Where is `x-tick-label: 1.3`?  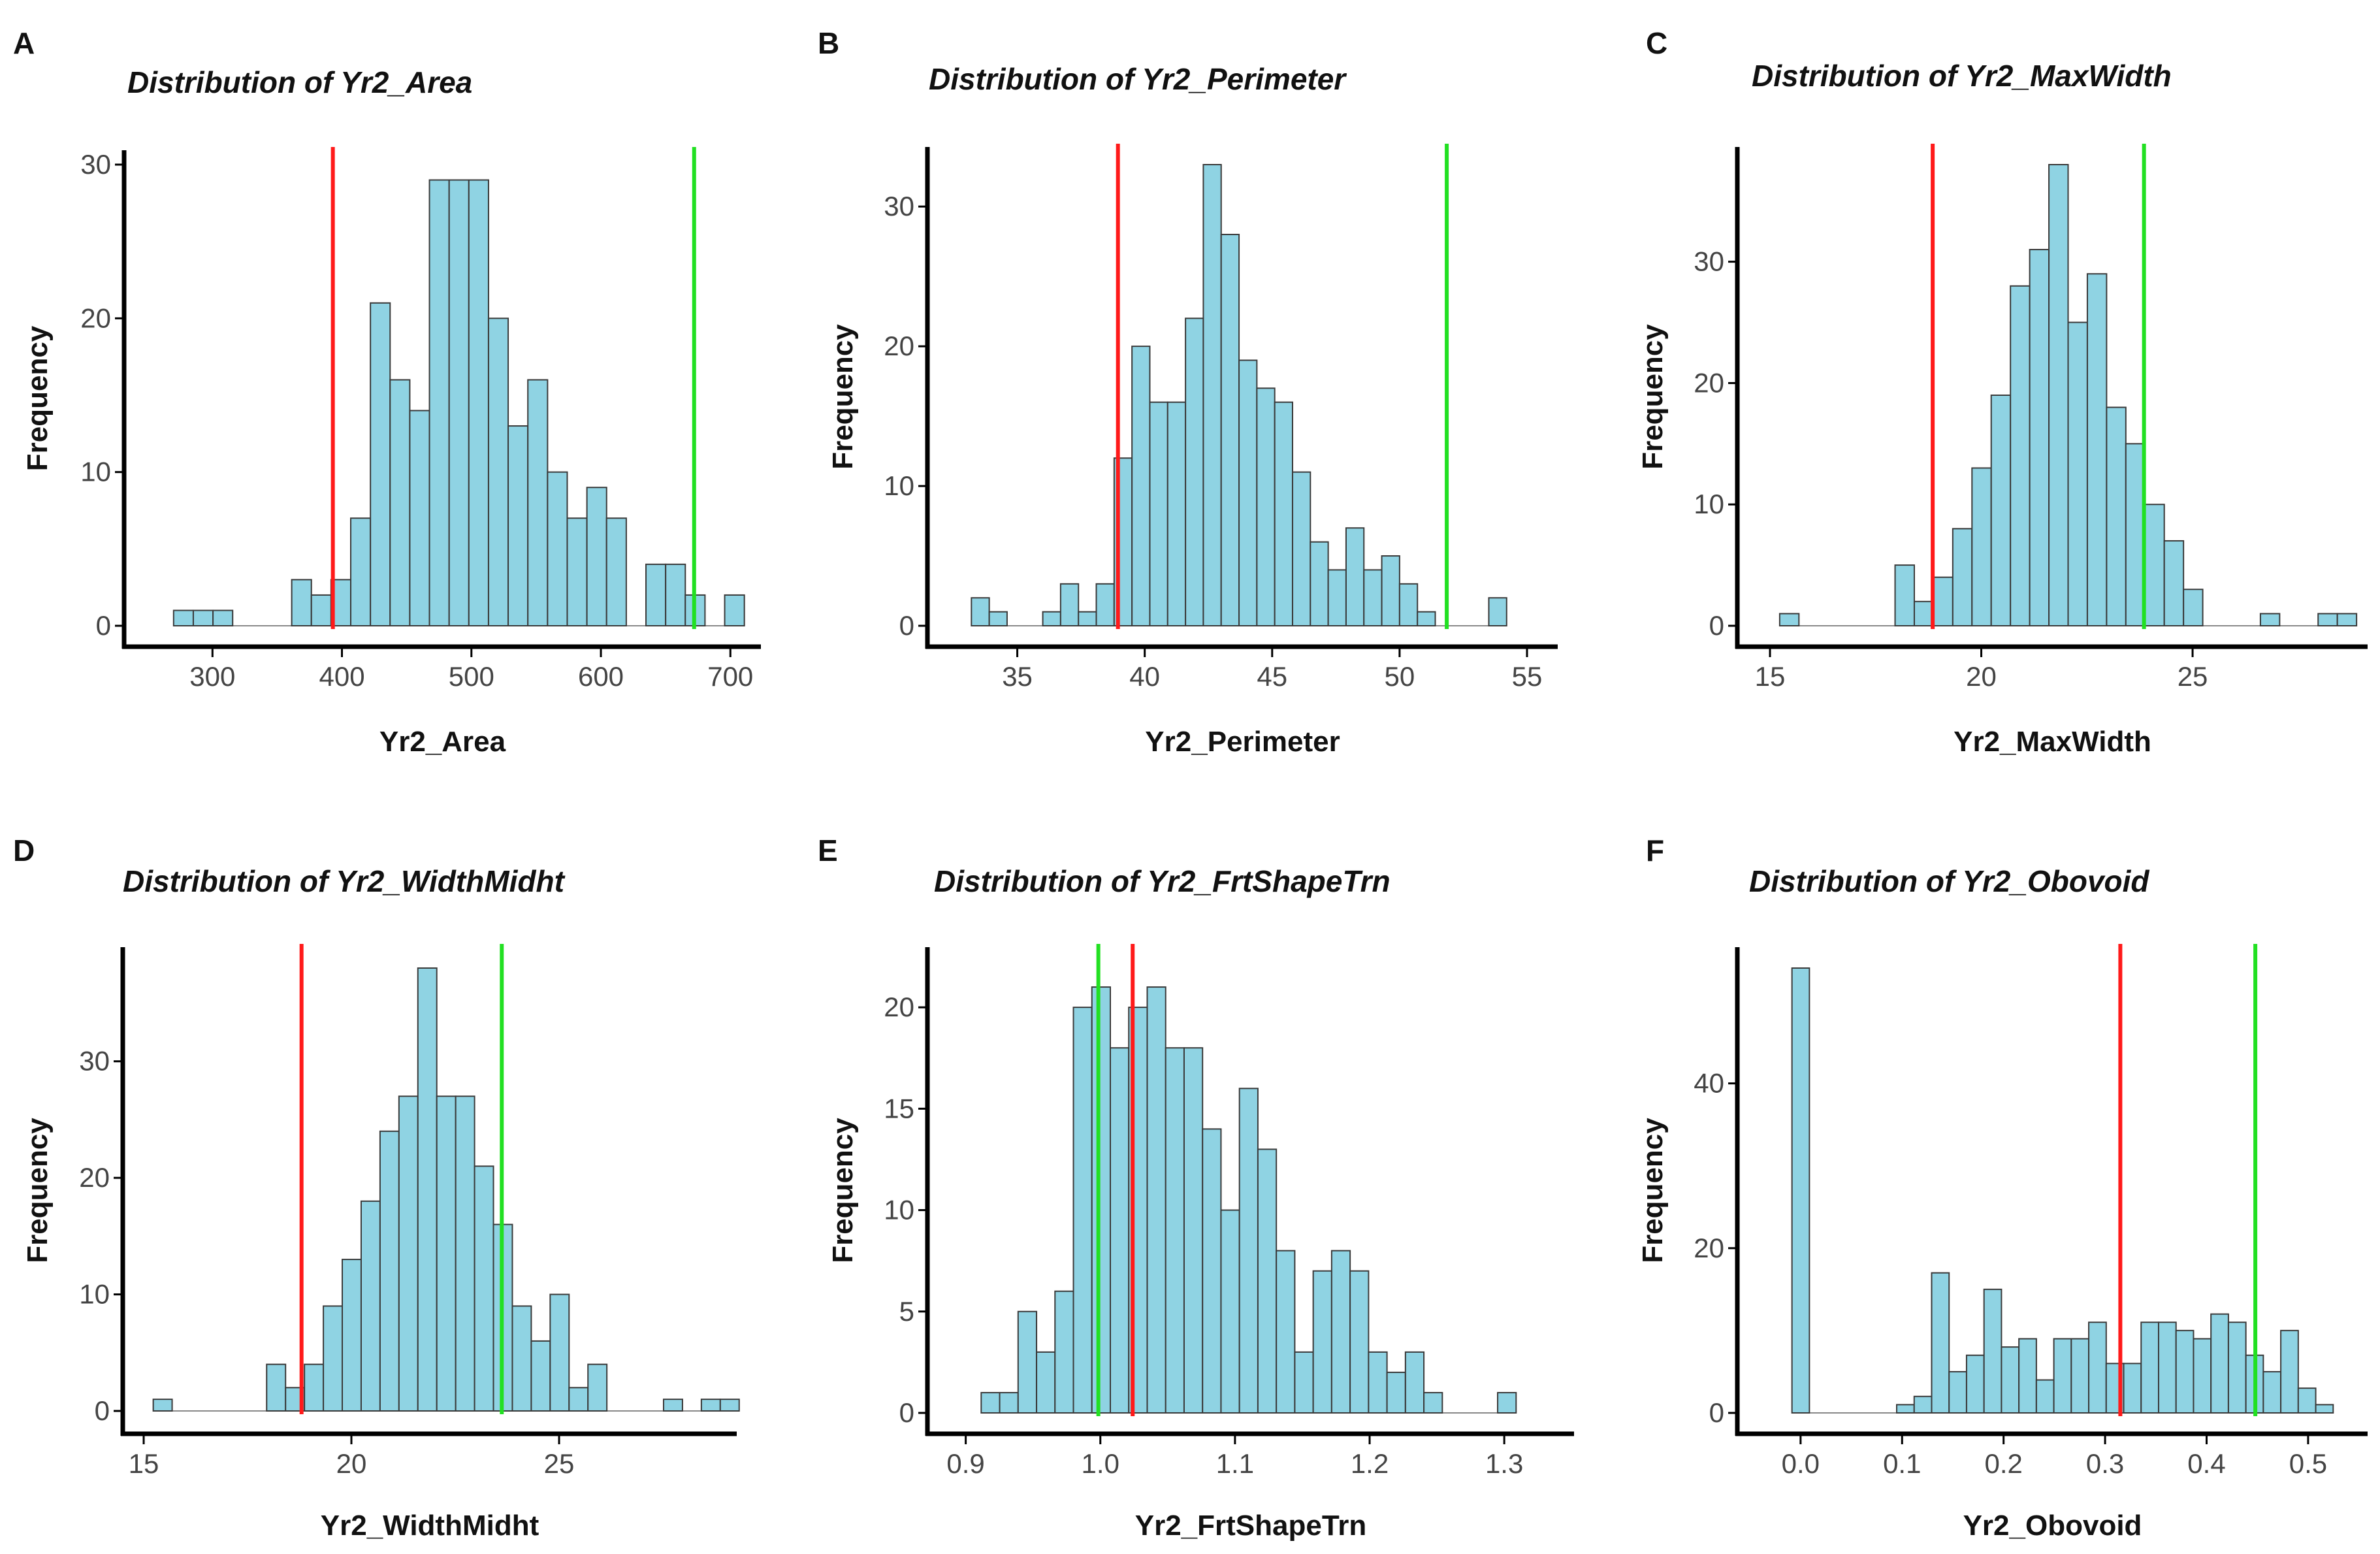
x-tick-label: 1.3 is located at coordinates (1504, 1463).